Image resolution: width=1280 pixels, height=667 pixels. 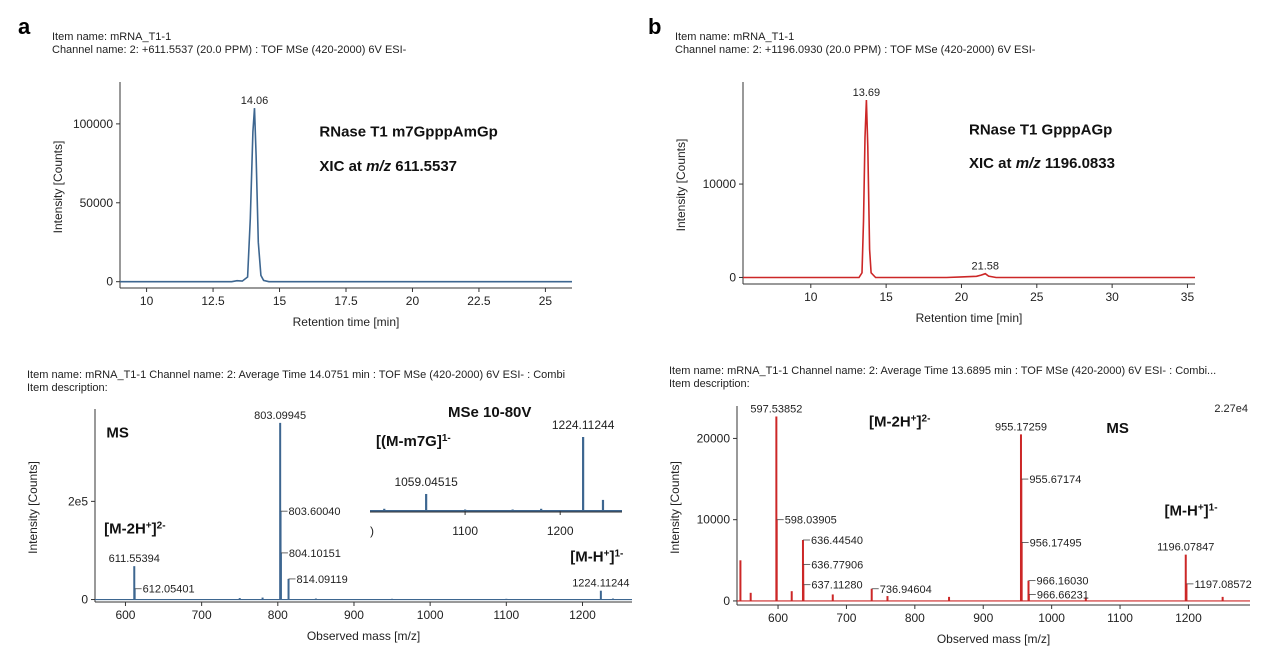 I want to click on b_ms-peak-label-3: 636.77906, so click(x=837, y=565).